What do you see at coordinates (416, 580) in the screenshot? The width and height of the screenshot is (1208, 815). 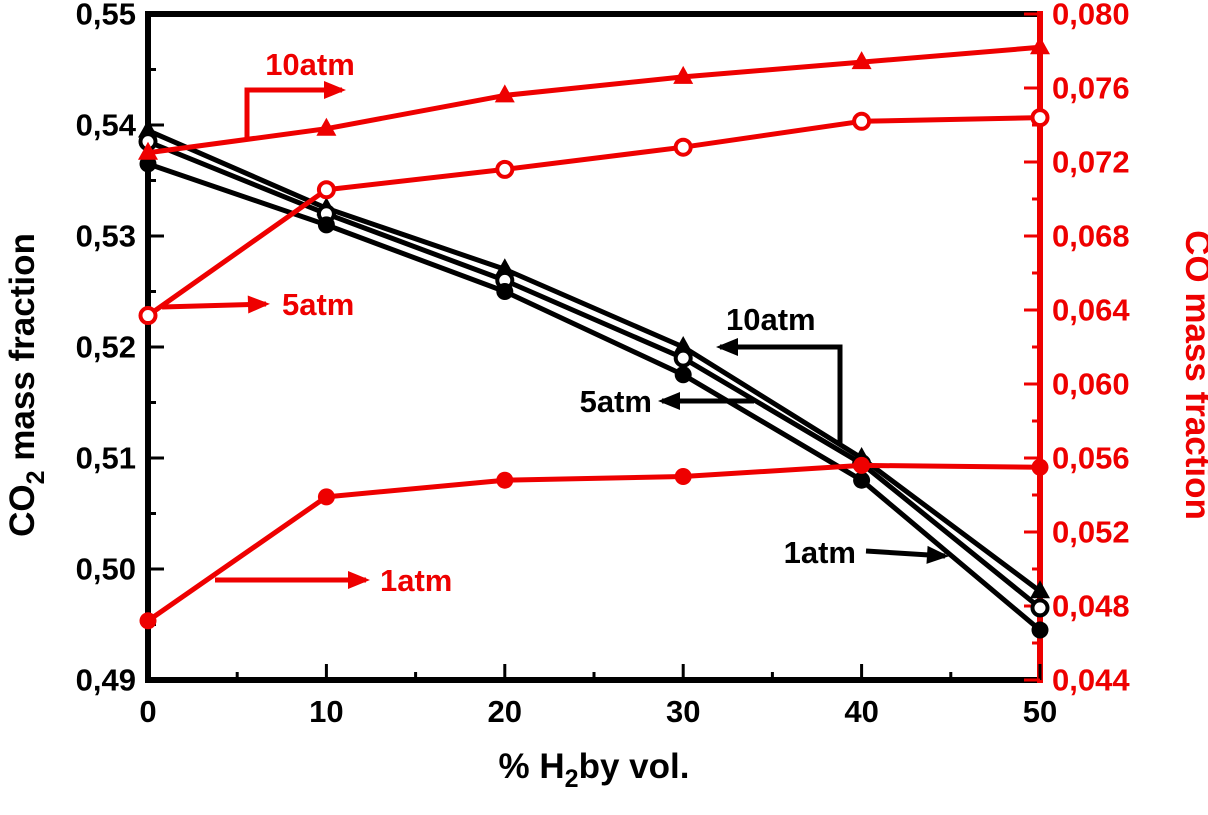 I see `annotation-label-2: 1atm` at bounding box center [416, 580].